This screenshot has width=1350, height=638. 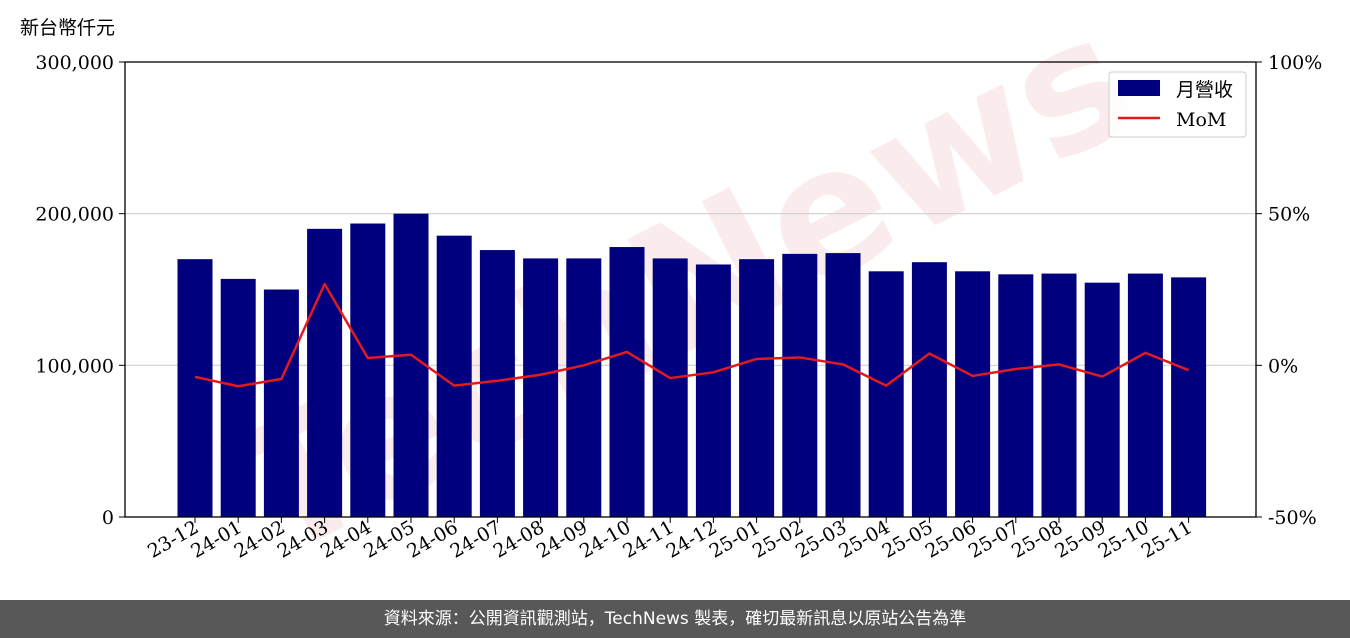 I want to click on y2-tick-label: 100%, so click(x=1295, y=63).